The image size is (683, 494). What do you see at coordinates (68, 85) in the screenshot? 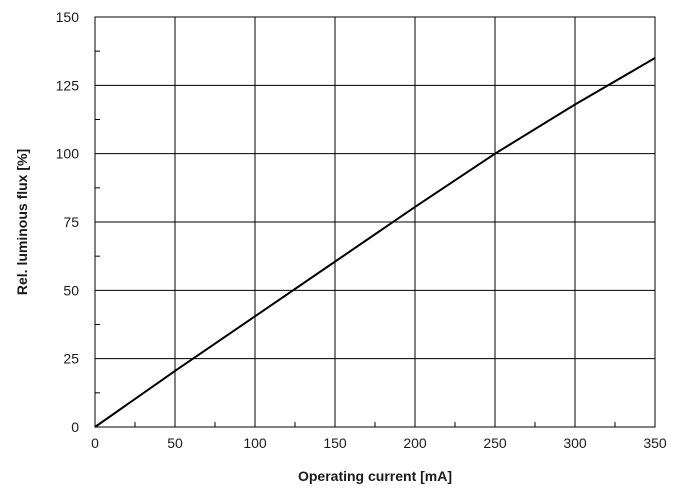
I see `y-tick-label: 125` at bounding box center [68, 85].